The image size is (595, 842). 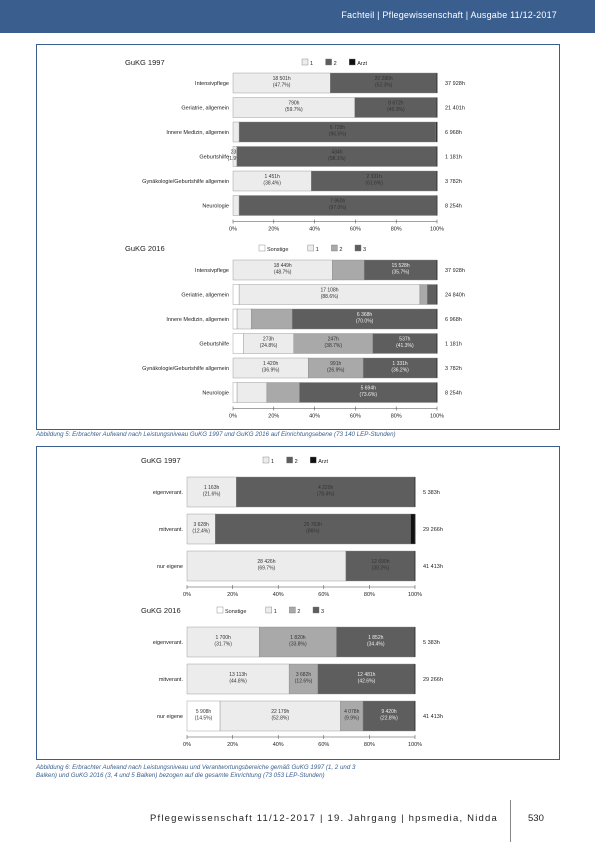 I want to click on data-label: (38.7%), so click(x=334, y=346).